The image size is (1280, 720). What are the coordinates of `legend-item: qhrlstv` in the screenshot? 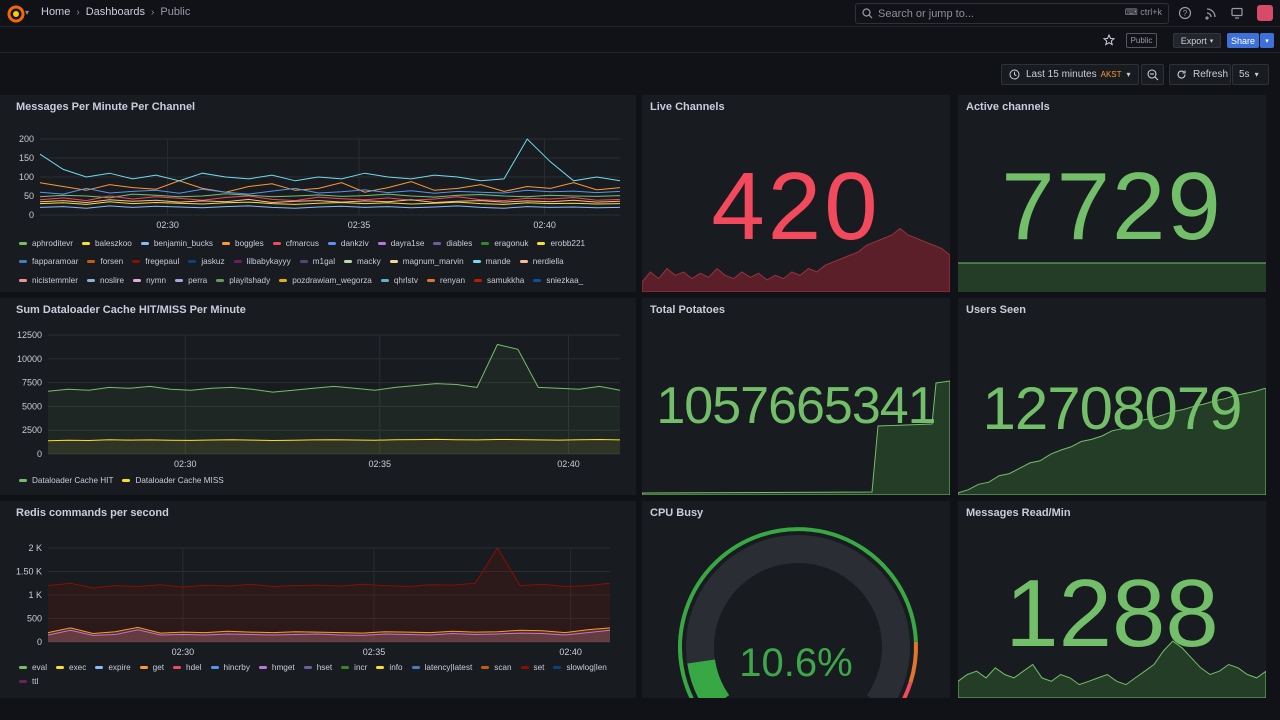 It's located at (399, 280).